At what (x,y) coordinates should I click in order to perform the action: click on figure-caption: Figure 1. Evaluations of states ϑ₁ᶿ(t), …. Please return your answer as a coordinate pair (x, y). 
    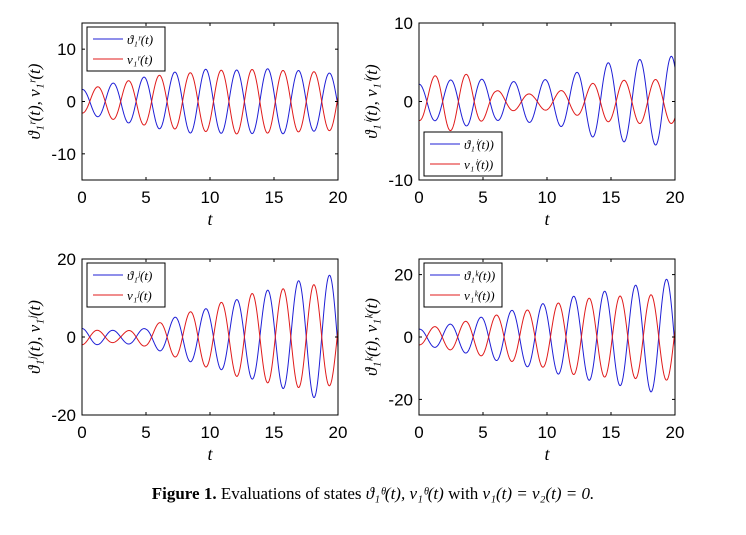
    Looking at the image, I should click on (373, 494).